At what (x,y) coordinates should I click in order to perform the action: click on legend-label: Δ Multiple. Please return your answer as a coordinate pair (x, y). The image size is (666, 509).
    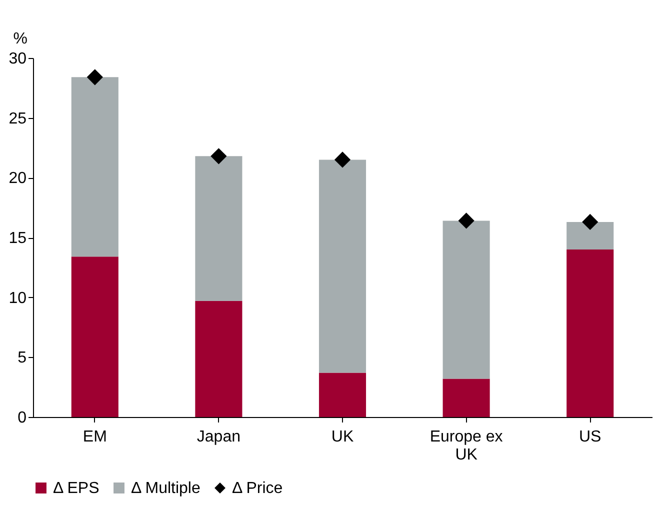
    Looking at the image, I should click on (165, 488).